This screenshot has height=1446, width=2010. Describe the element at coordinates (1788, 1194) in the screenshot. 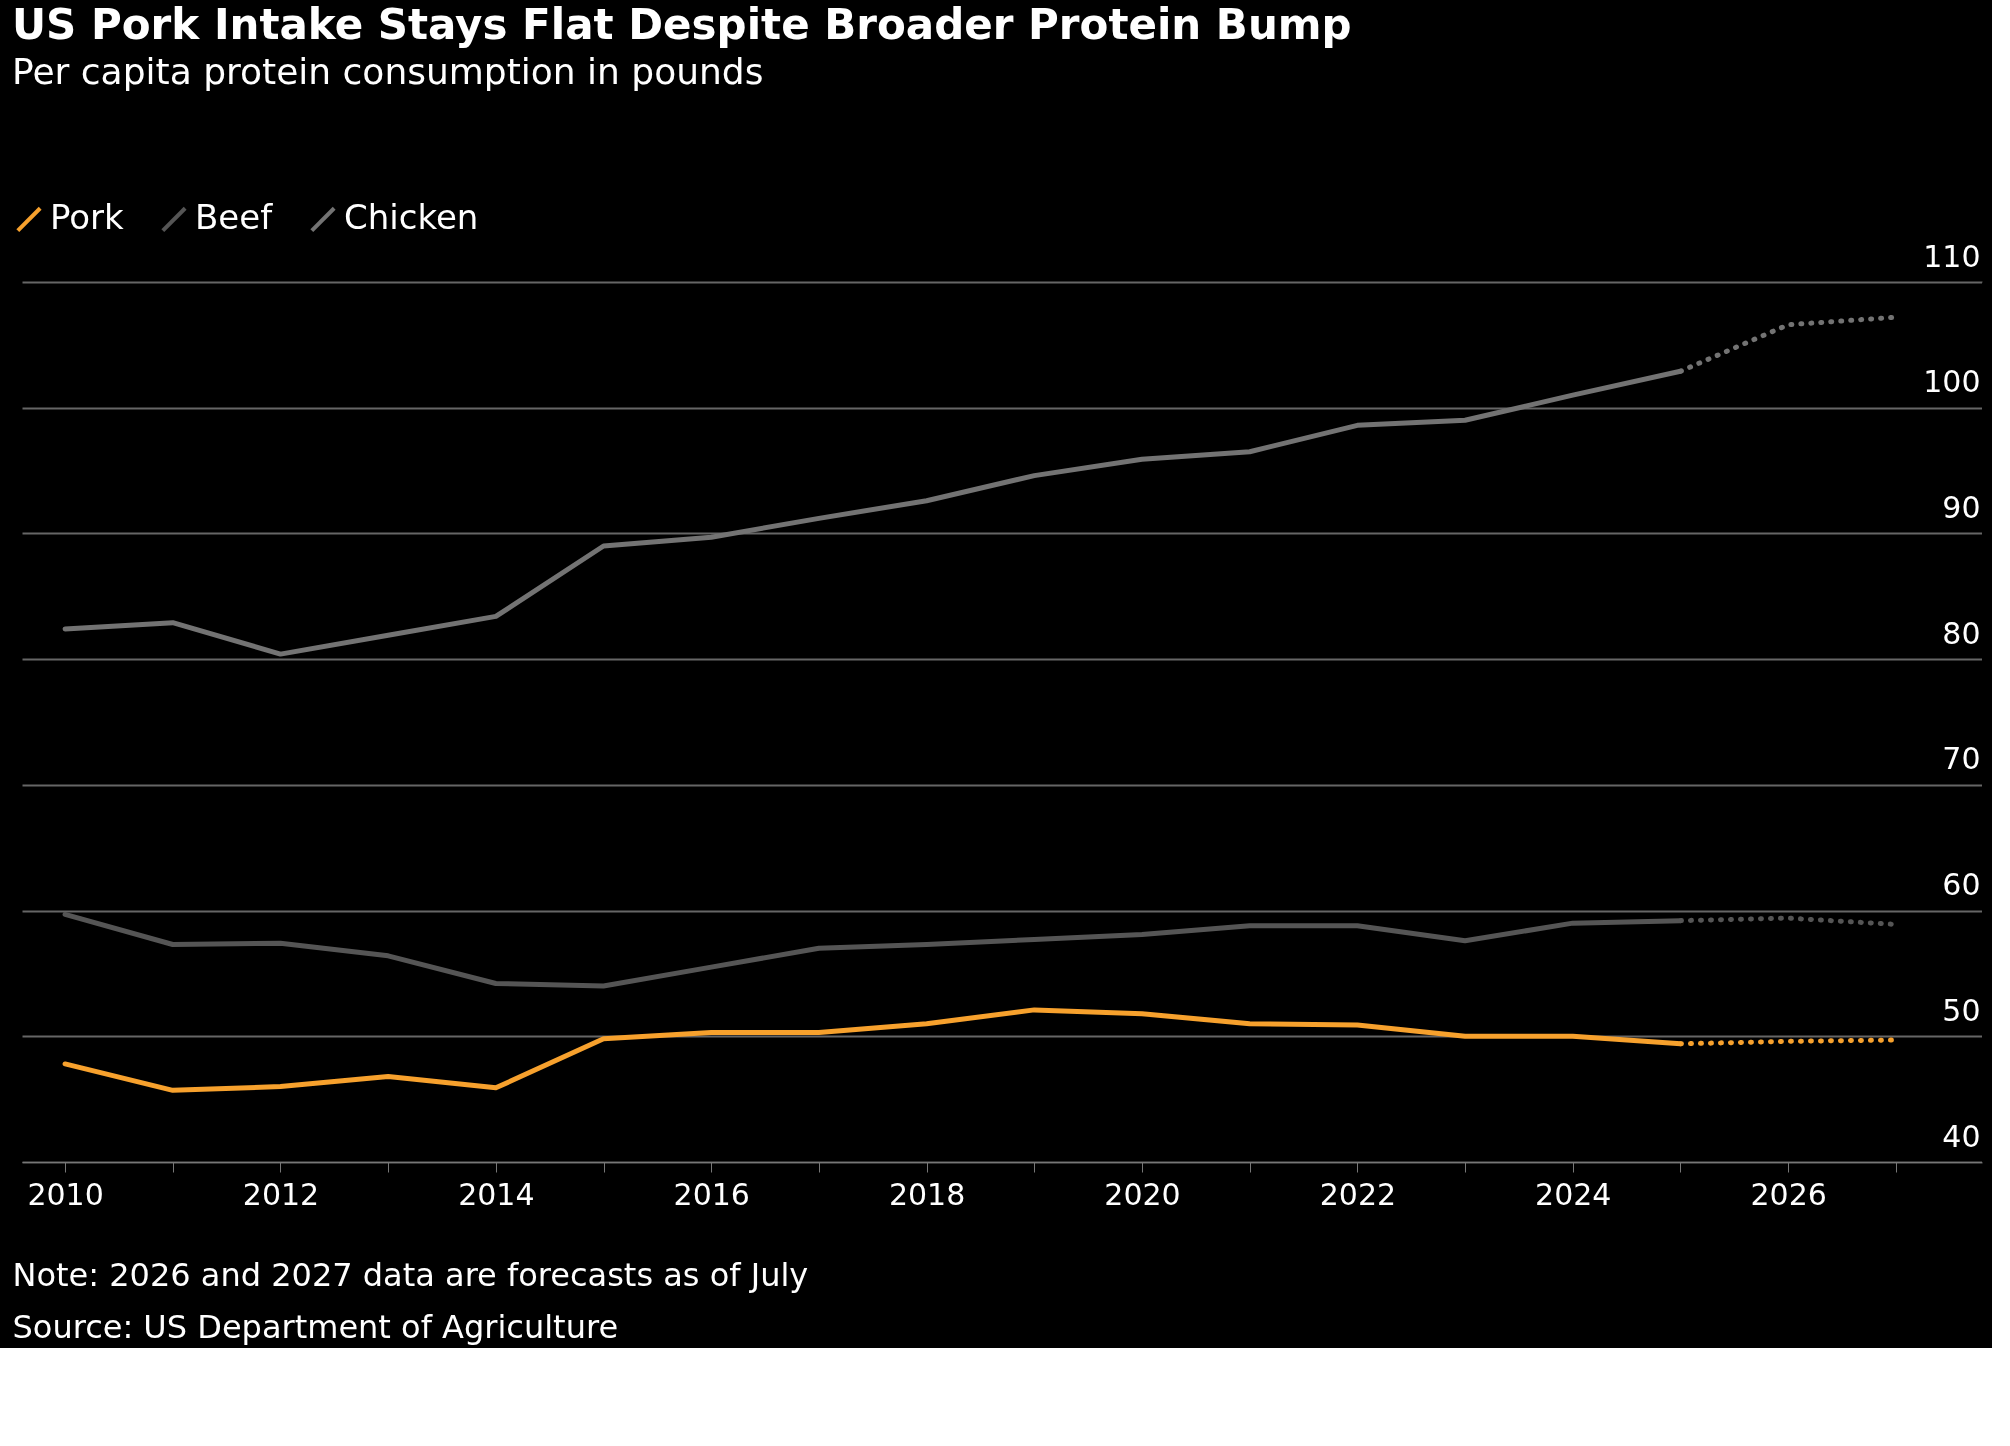

I see `x-tick-label: 2026` at that location.